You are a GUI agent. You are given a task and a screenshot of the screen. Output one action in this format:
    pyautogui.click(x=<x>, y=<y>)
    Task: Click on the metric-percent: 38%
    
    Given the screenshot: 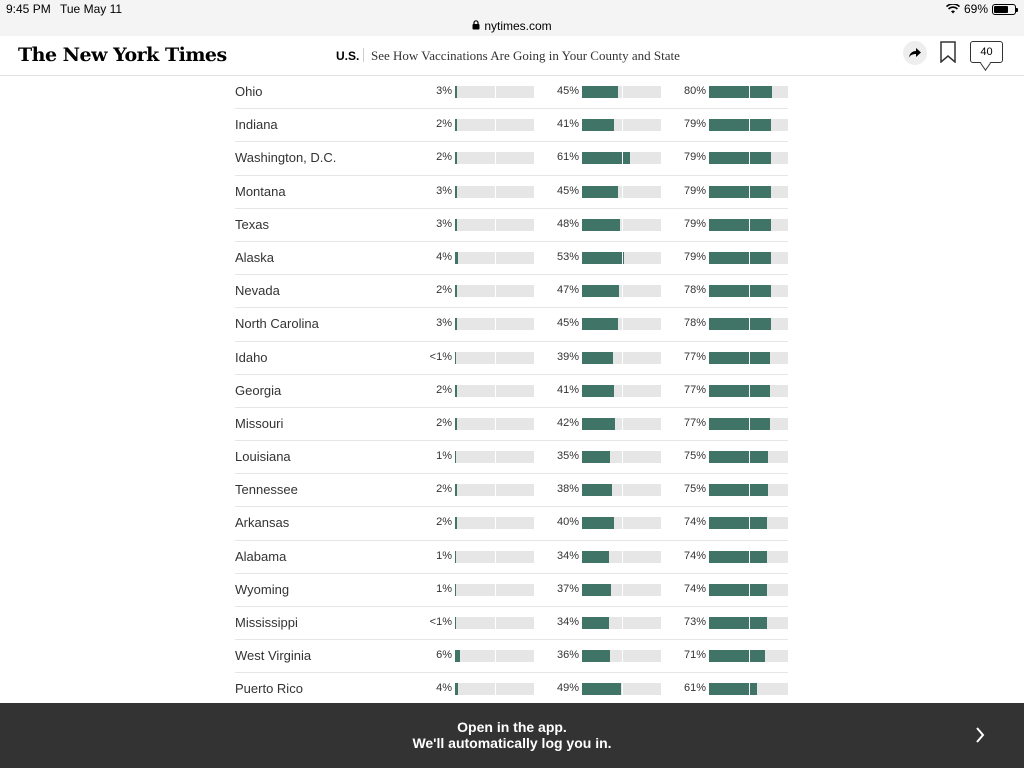 What is the action you would take?
    pyautogui.click(x=567, y=489)
    